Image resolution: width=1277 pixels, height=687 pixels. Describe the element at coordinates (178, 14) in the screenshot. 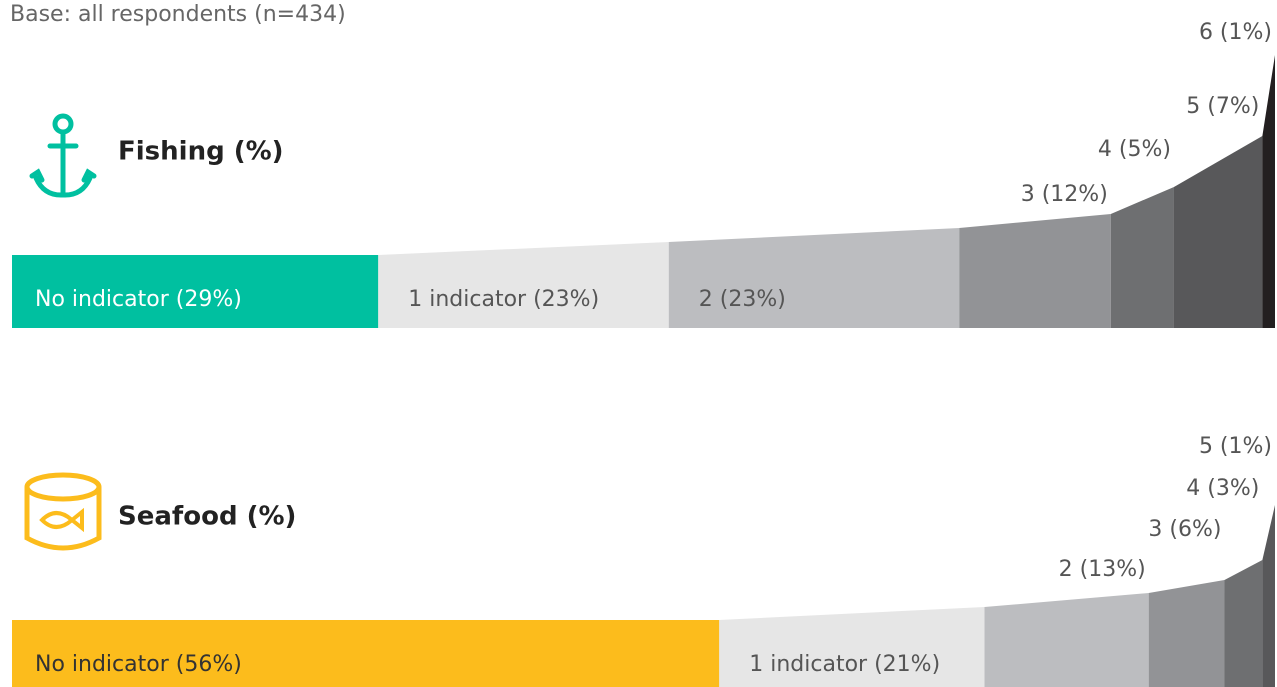

I see `base-note: Base: all respondents (n=434)` at that location.